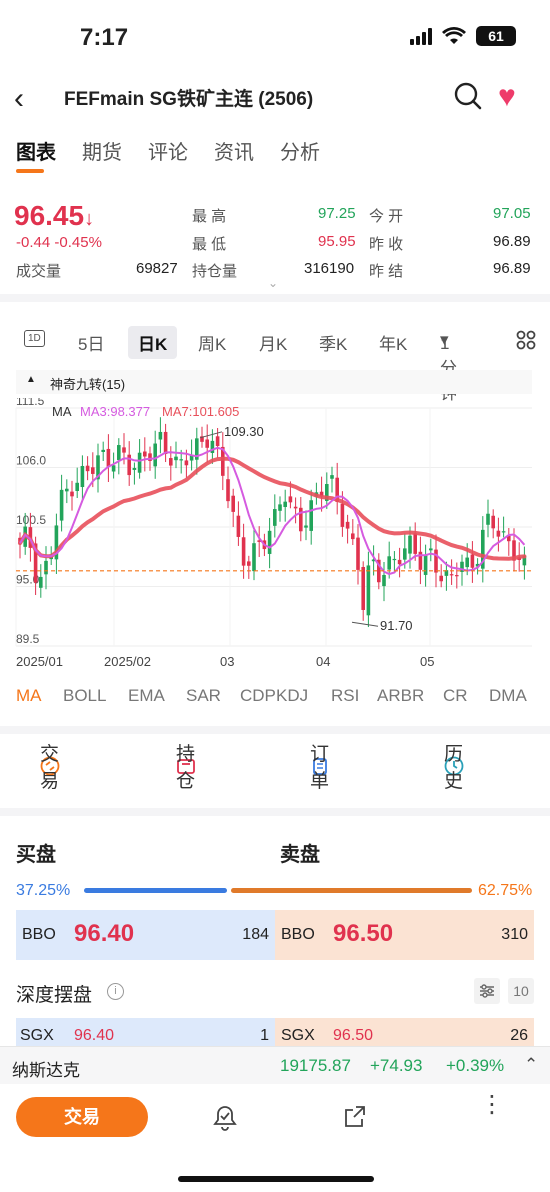  I want to click on tab-news: 资讯, so click(234, 153).